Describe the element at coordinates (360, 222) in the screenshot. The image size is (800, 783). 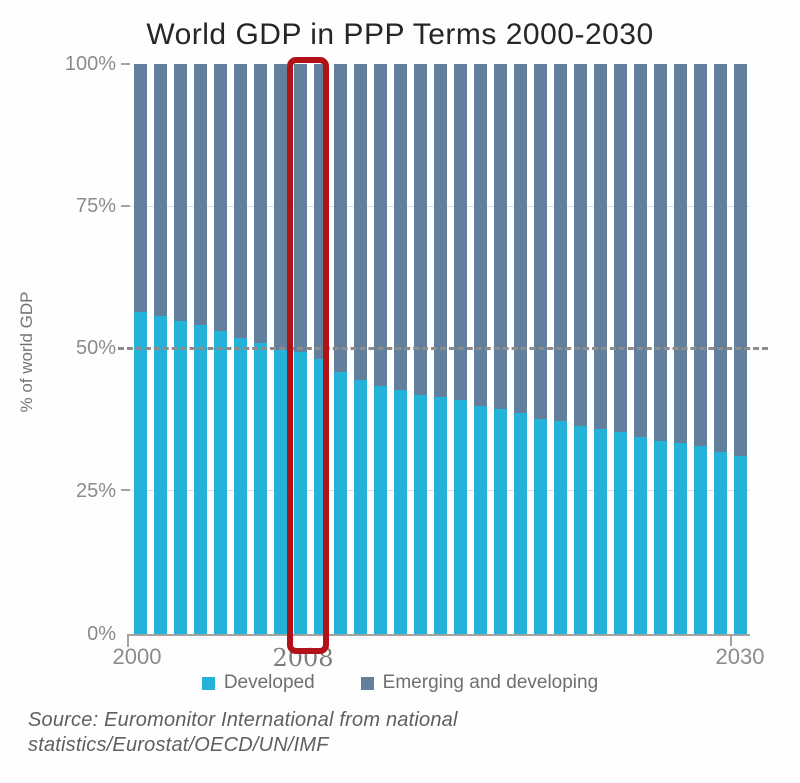
I see `segment-emerging-2011` at that location.